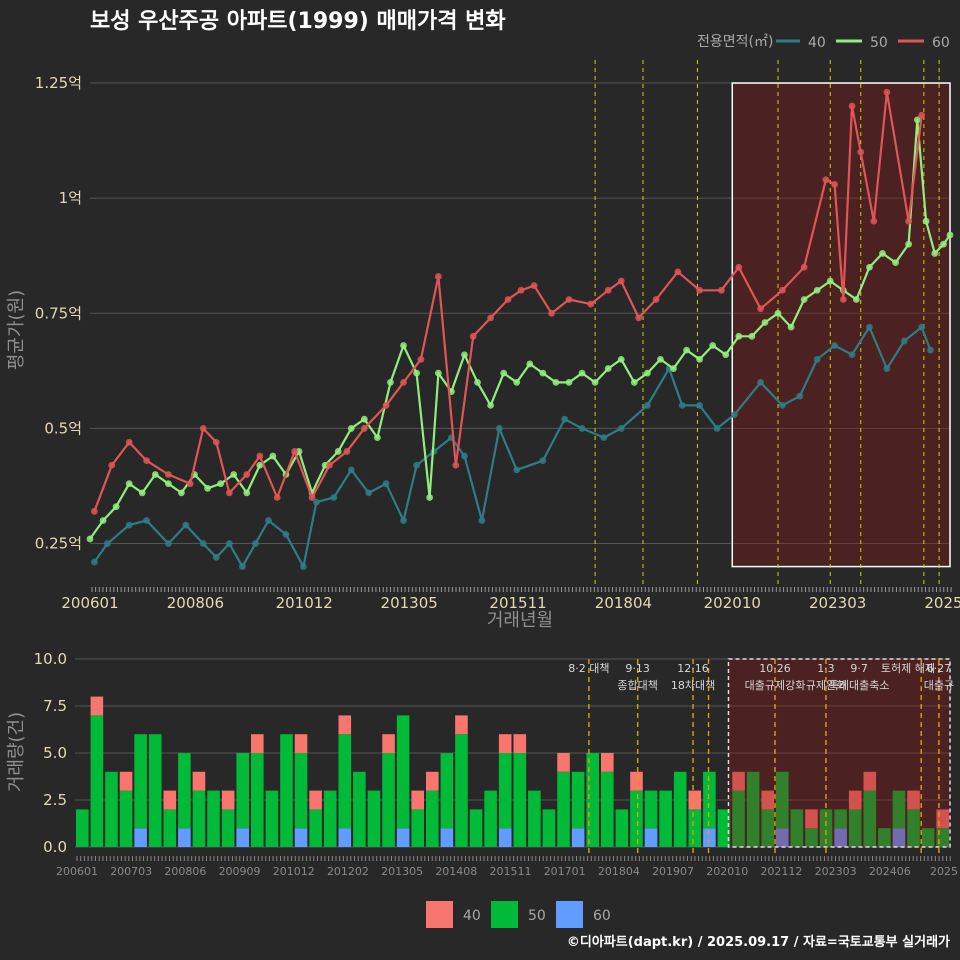  Describe the element at coordinates (735, 42) in the screenshot. I see `legend-title: 전용면적(㎡)` at that location.